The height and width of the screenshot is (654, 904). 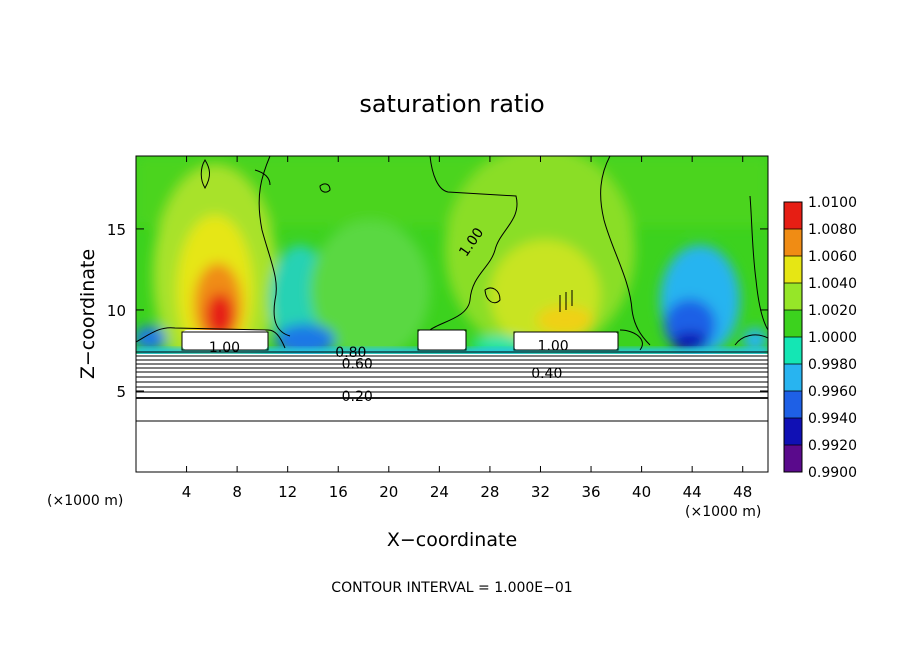 What do you see at coordinates (832, 365) in the screenshot?
I see `colorbar-label-4: 0.9980` at bounding box center [832, 365].